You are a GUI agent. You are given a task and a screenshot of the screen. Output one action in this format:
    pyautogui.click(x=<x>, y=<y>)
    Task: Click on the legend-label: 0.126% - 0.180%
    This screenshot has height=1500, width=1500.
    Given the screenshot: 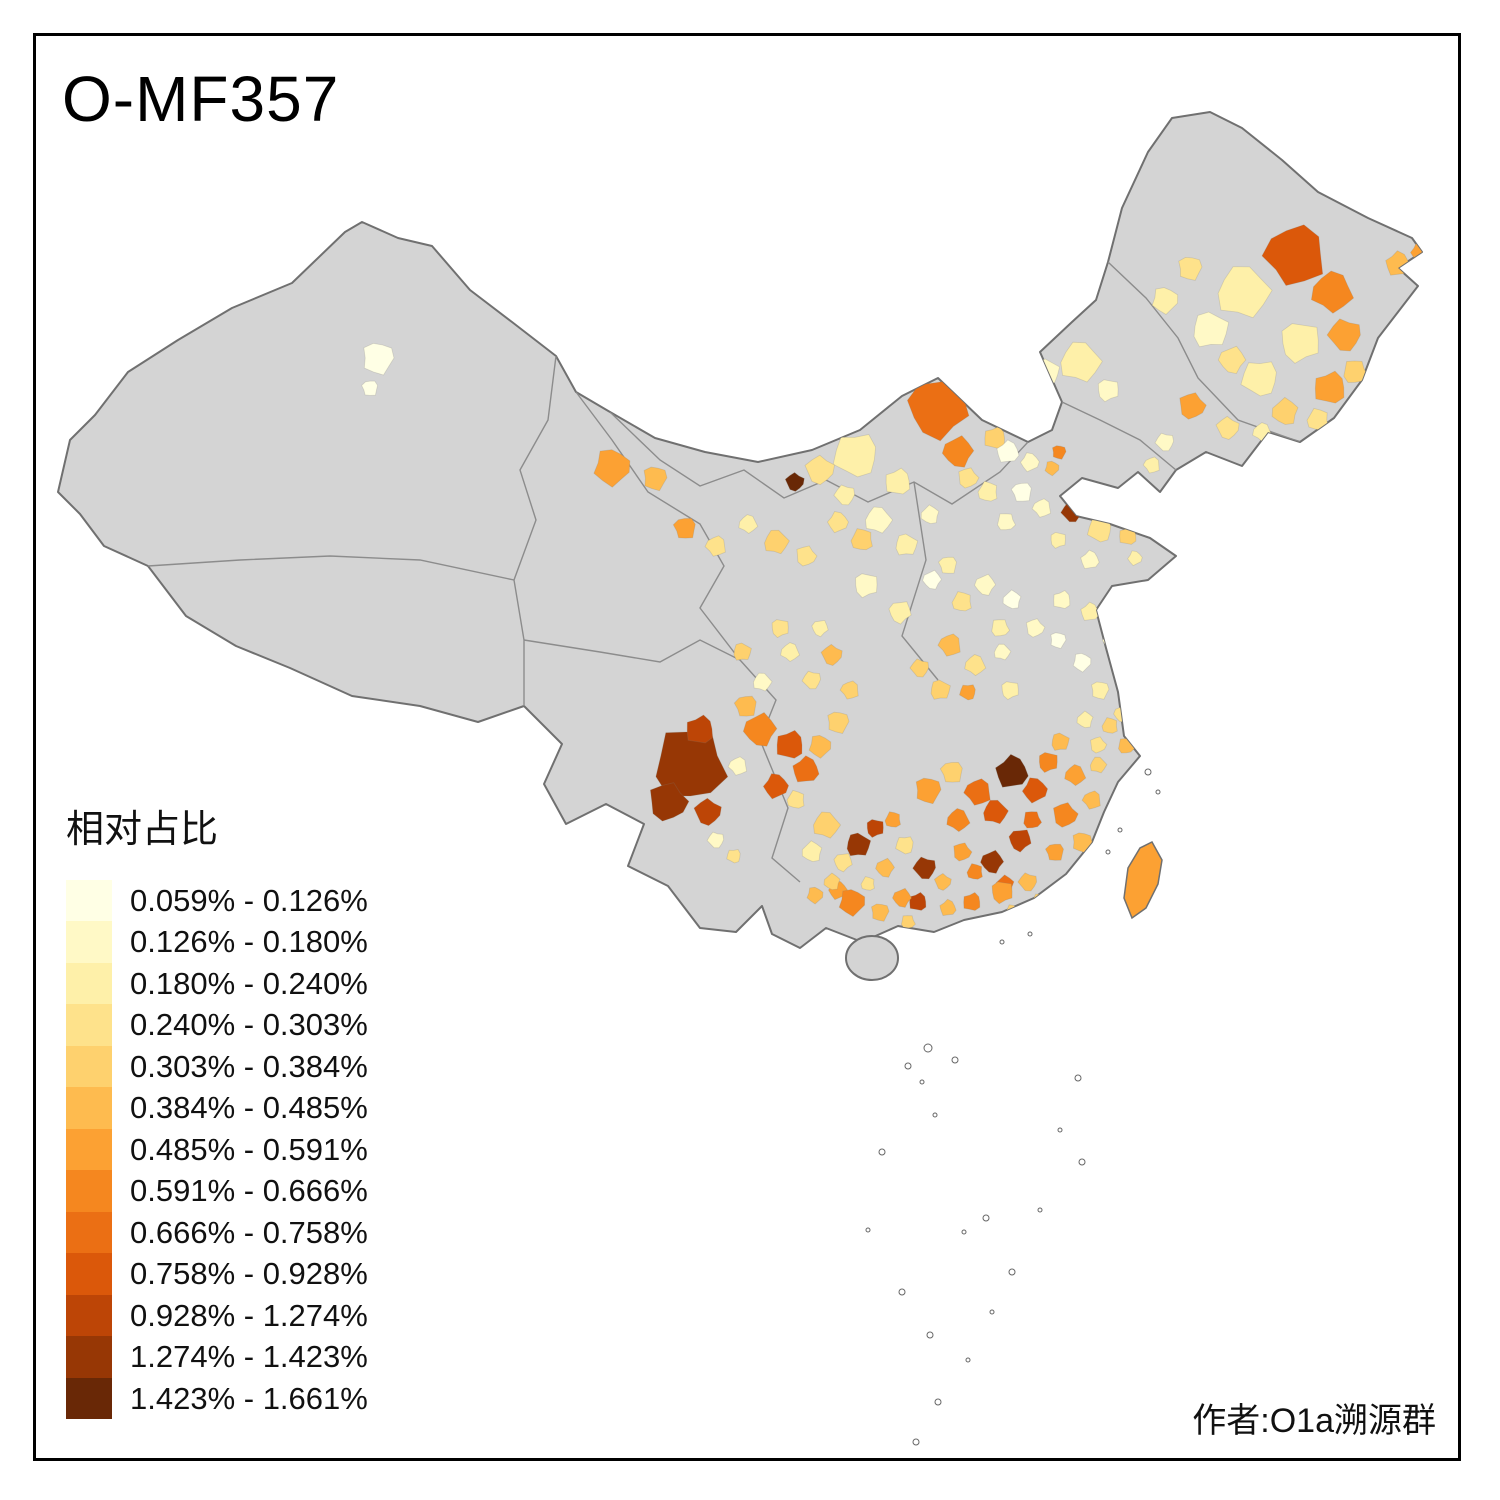 What is the action you would take?
    pyautogui.click(x=249, y=942)
    